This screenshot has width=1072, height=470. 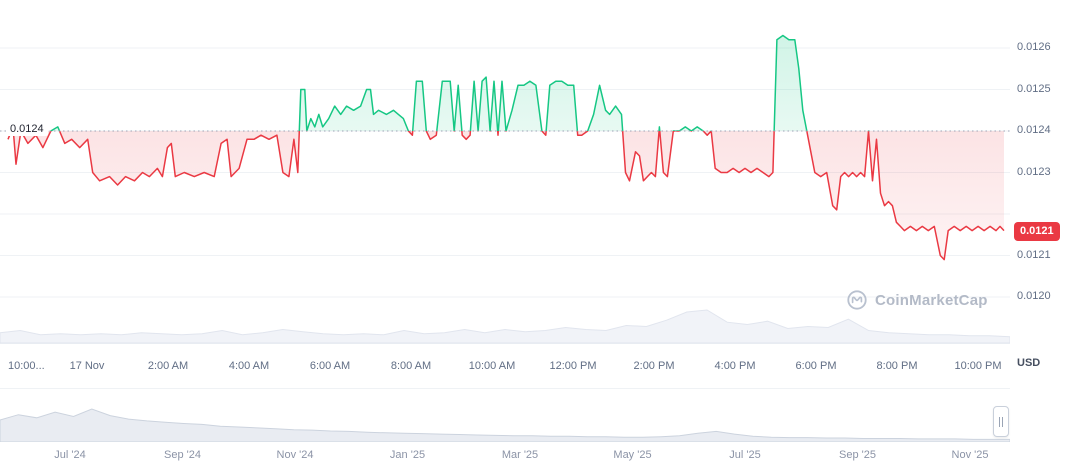 What do you see at coordinates (505, 388) in the screenshot?
I see `separator-line` at bounding box center [505, 388].